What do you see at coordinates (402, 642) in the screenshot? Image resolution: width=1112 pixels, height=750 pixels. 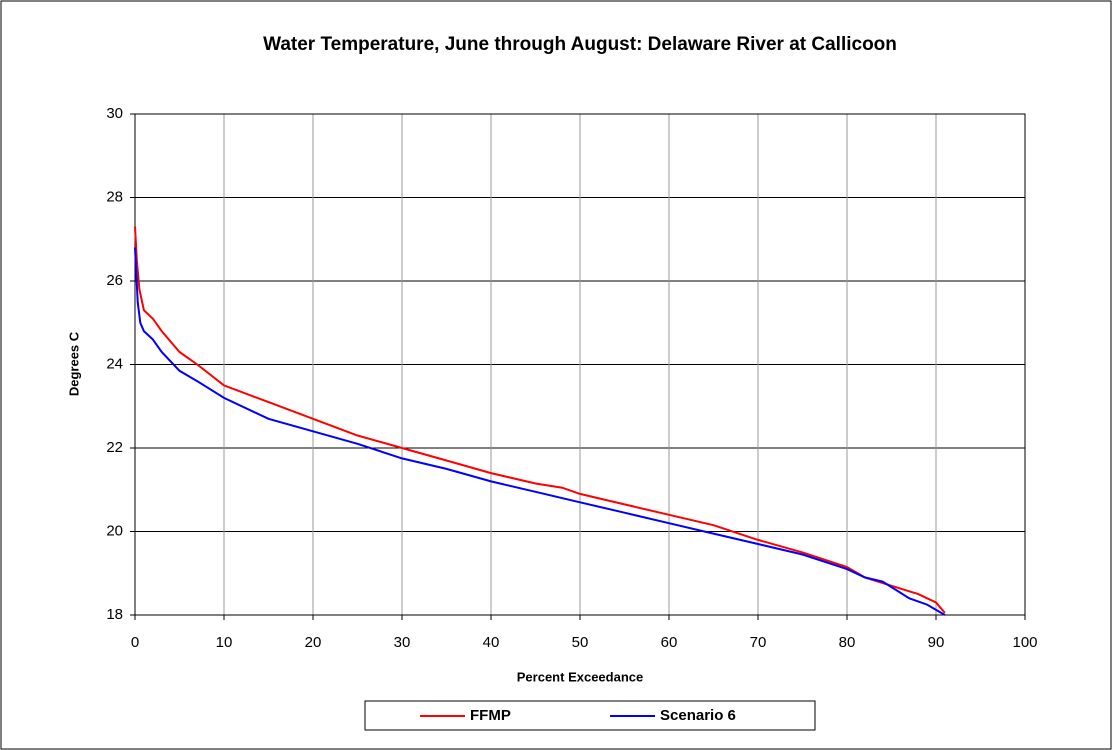 I see `x-tick-label: 30` at bounding box center [402, 642].